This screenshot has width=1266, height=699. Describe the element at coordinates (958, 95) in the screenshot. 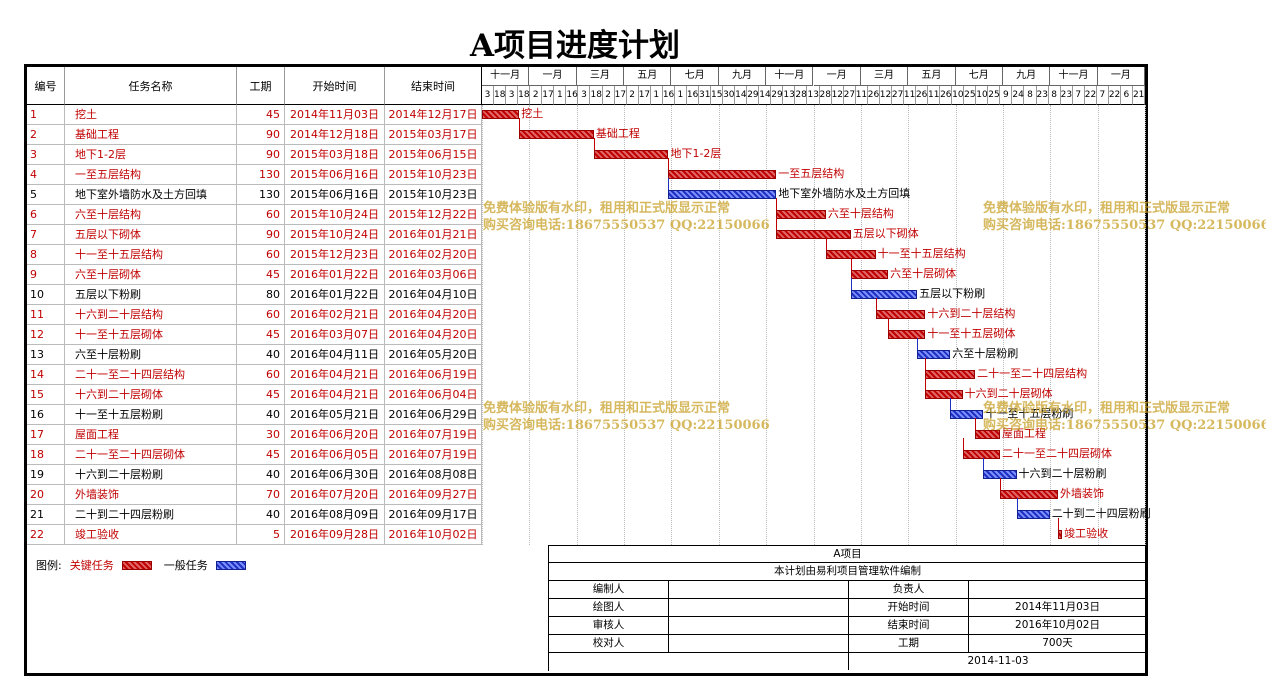

I see `timeline-day: 10` at that location.